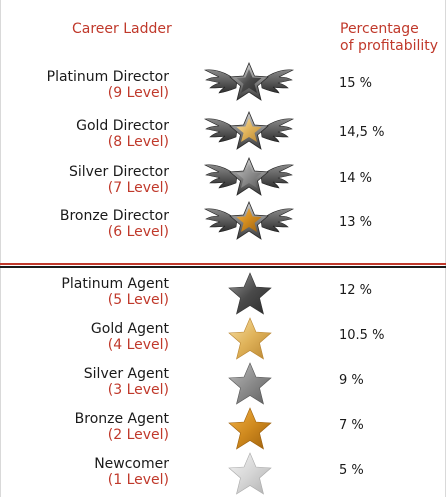 This screenshot has height=497, width=446. What do you see at coordinates (107, 77) in the screenshot?
I see `rank-title: Platinum Director` at bounding box center [107, 77].